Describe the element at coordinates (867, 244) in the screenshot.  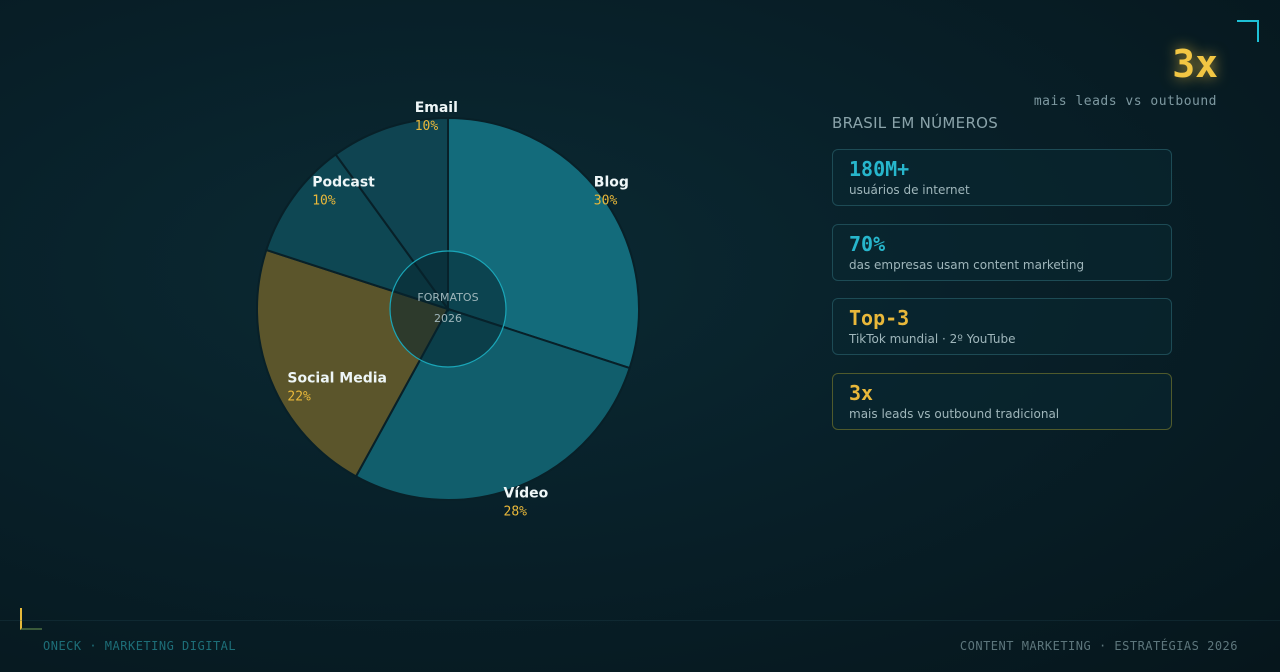
I see `stat-value: 70%` at that location.